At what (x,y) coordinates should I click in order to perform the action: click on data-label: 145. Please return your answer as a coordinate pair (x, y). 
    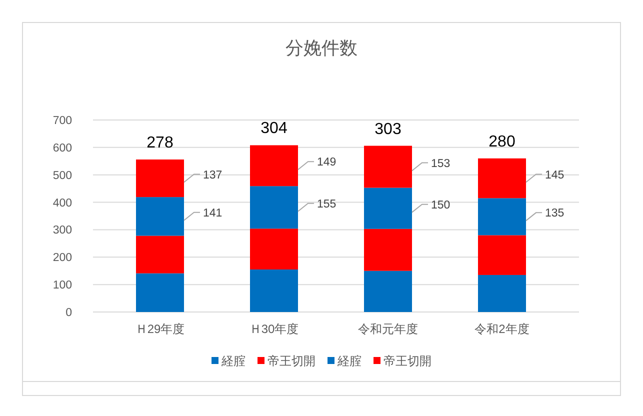
    Looking at the image, I should click on (554, 175).